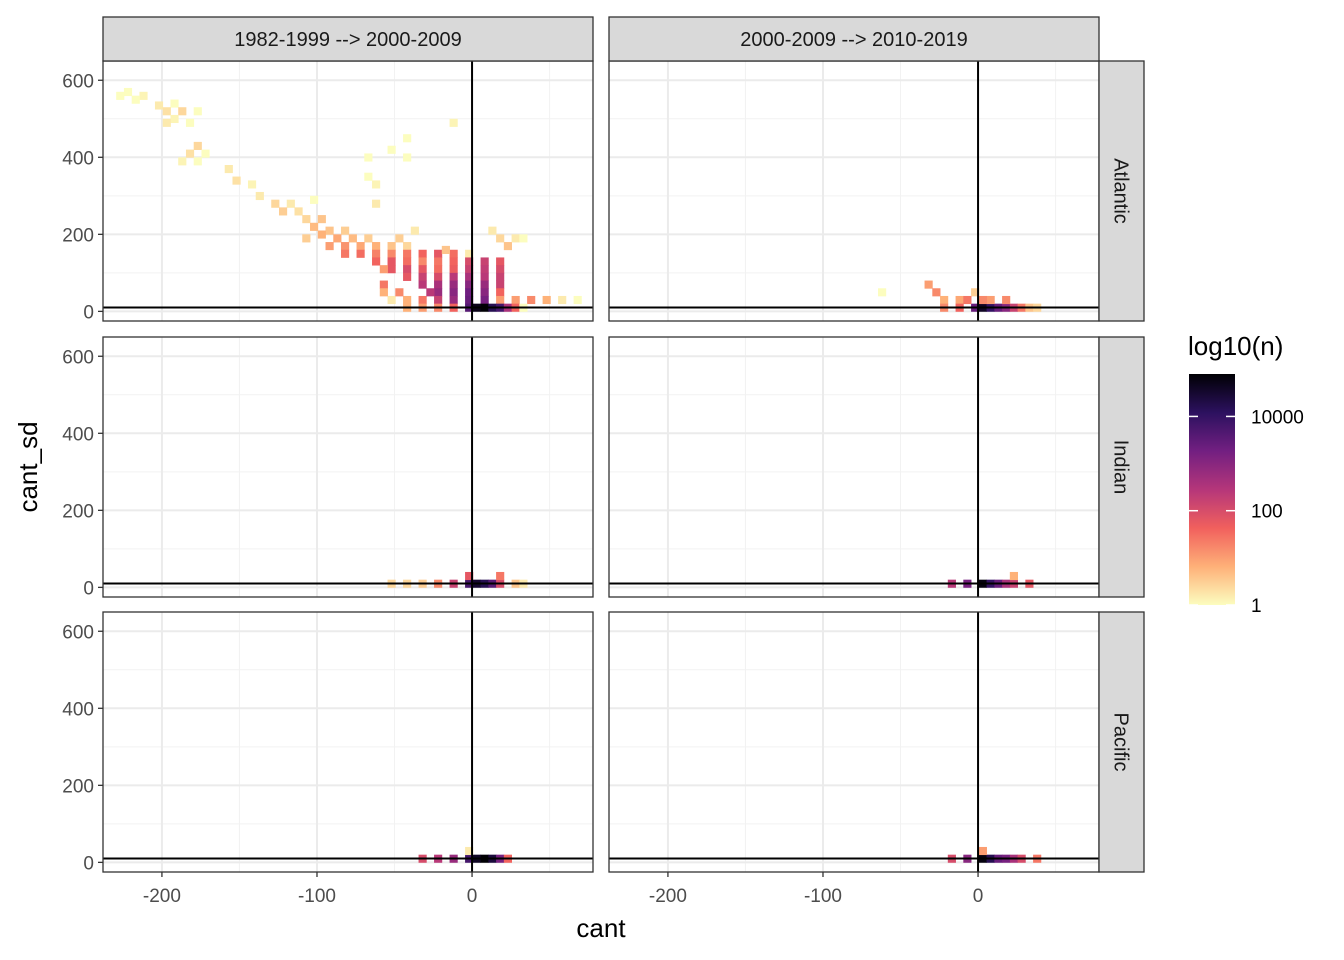 The image size is (1344, 960). What do you see at coordinates (668, 896) in the screenshot?
I see `x-tick-label: -200` at bounding box center [668, 896].